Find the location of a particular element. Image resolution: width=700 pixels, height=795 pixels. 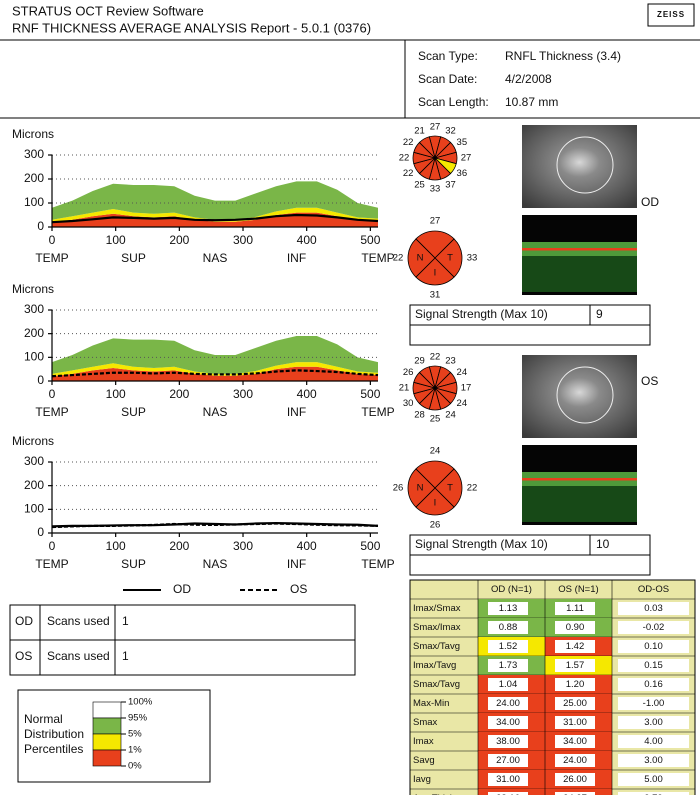

x-tick-label: 200 is located at coordinates (179, 546).